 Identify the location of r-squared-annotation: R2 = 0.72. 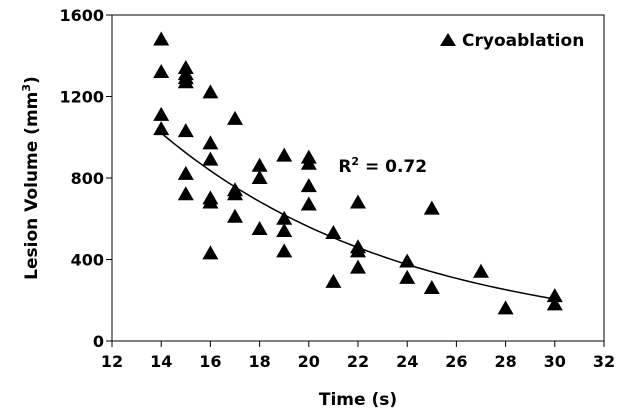
(382, 166).